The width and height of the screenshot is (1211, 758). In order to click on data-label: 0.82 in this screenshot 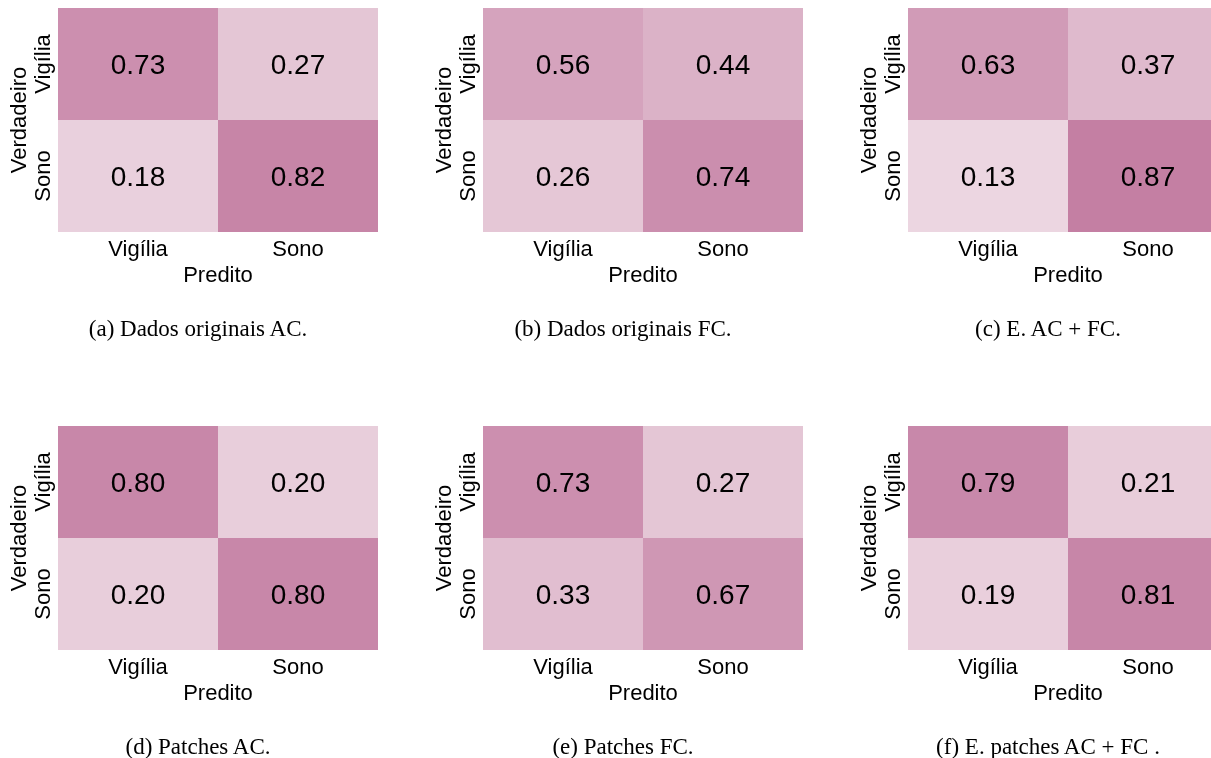, I will do `click(298, 176)`.